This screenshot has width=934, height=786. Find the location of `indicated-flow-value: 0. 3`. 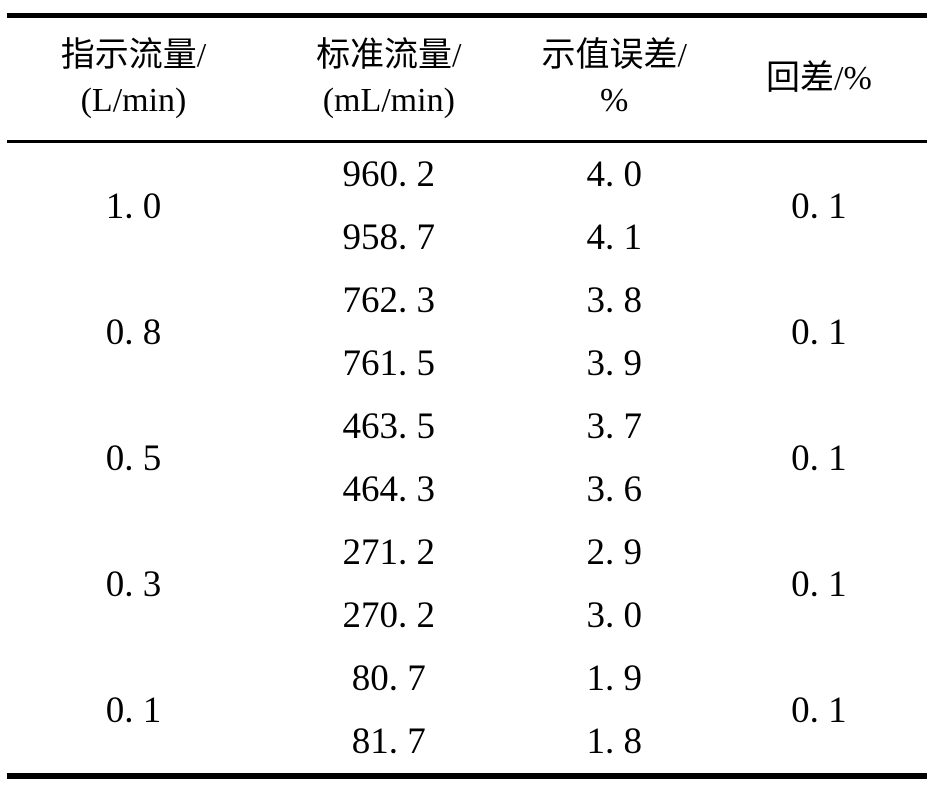

indicated-flow-value: 0. 3 is located at coordinates (133, 584).